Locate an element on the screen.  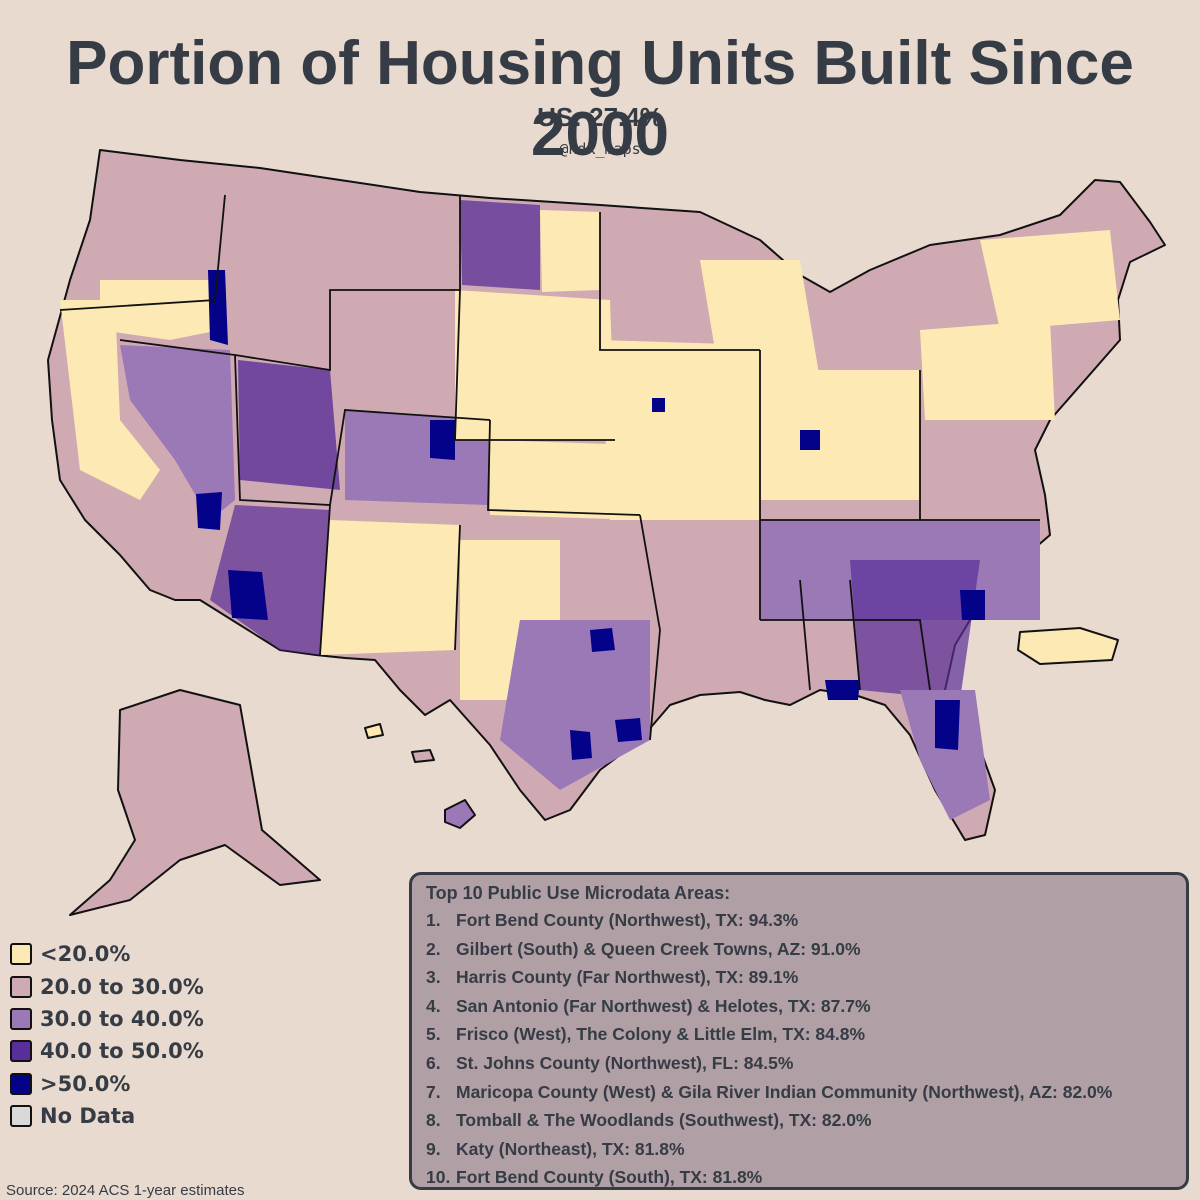
legend-label: 40.0 to 50.0% is located at coordinates (122, 1051).